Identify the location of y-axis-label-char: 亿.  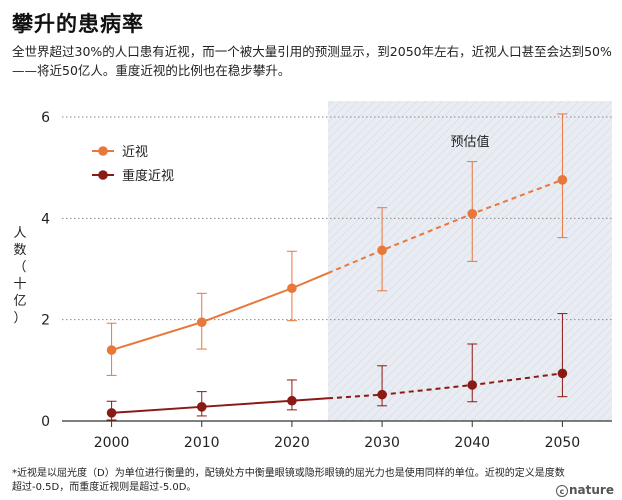
(19, 301).